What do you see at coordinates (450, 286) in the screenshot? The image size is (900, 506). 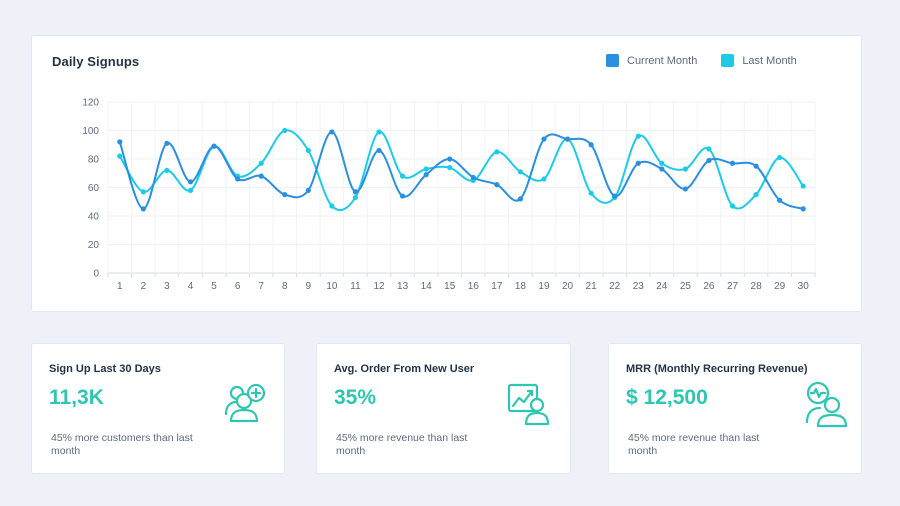 I see `x-tick-label: 15` at bounding box center [450, 286].